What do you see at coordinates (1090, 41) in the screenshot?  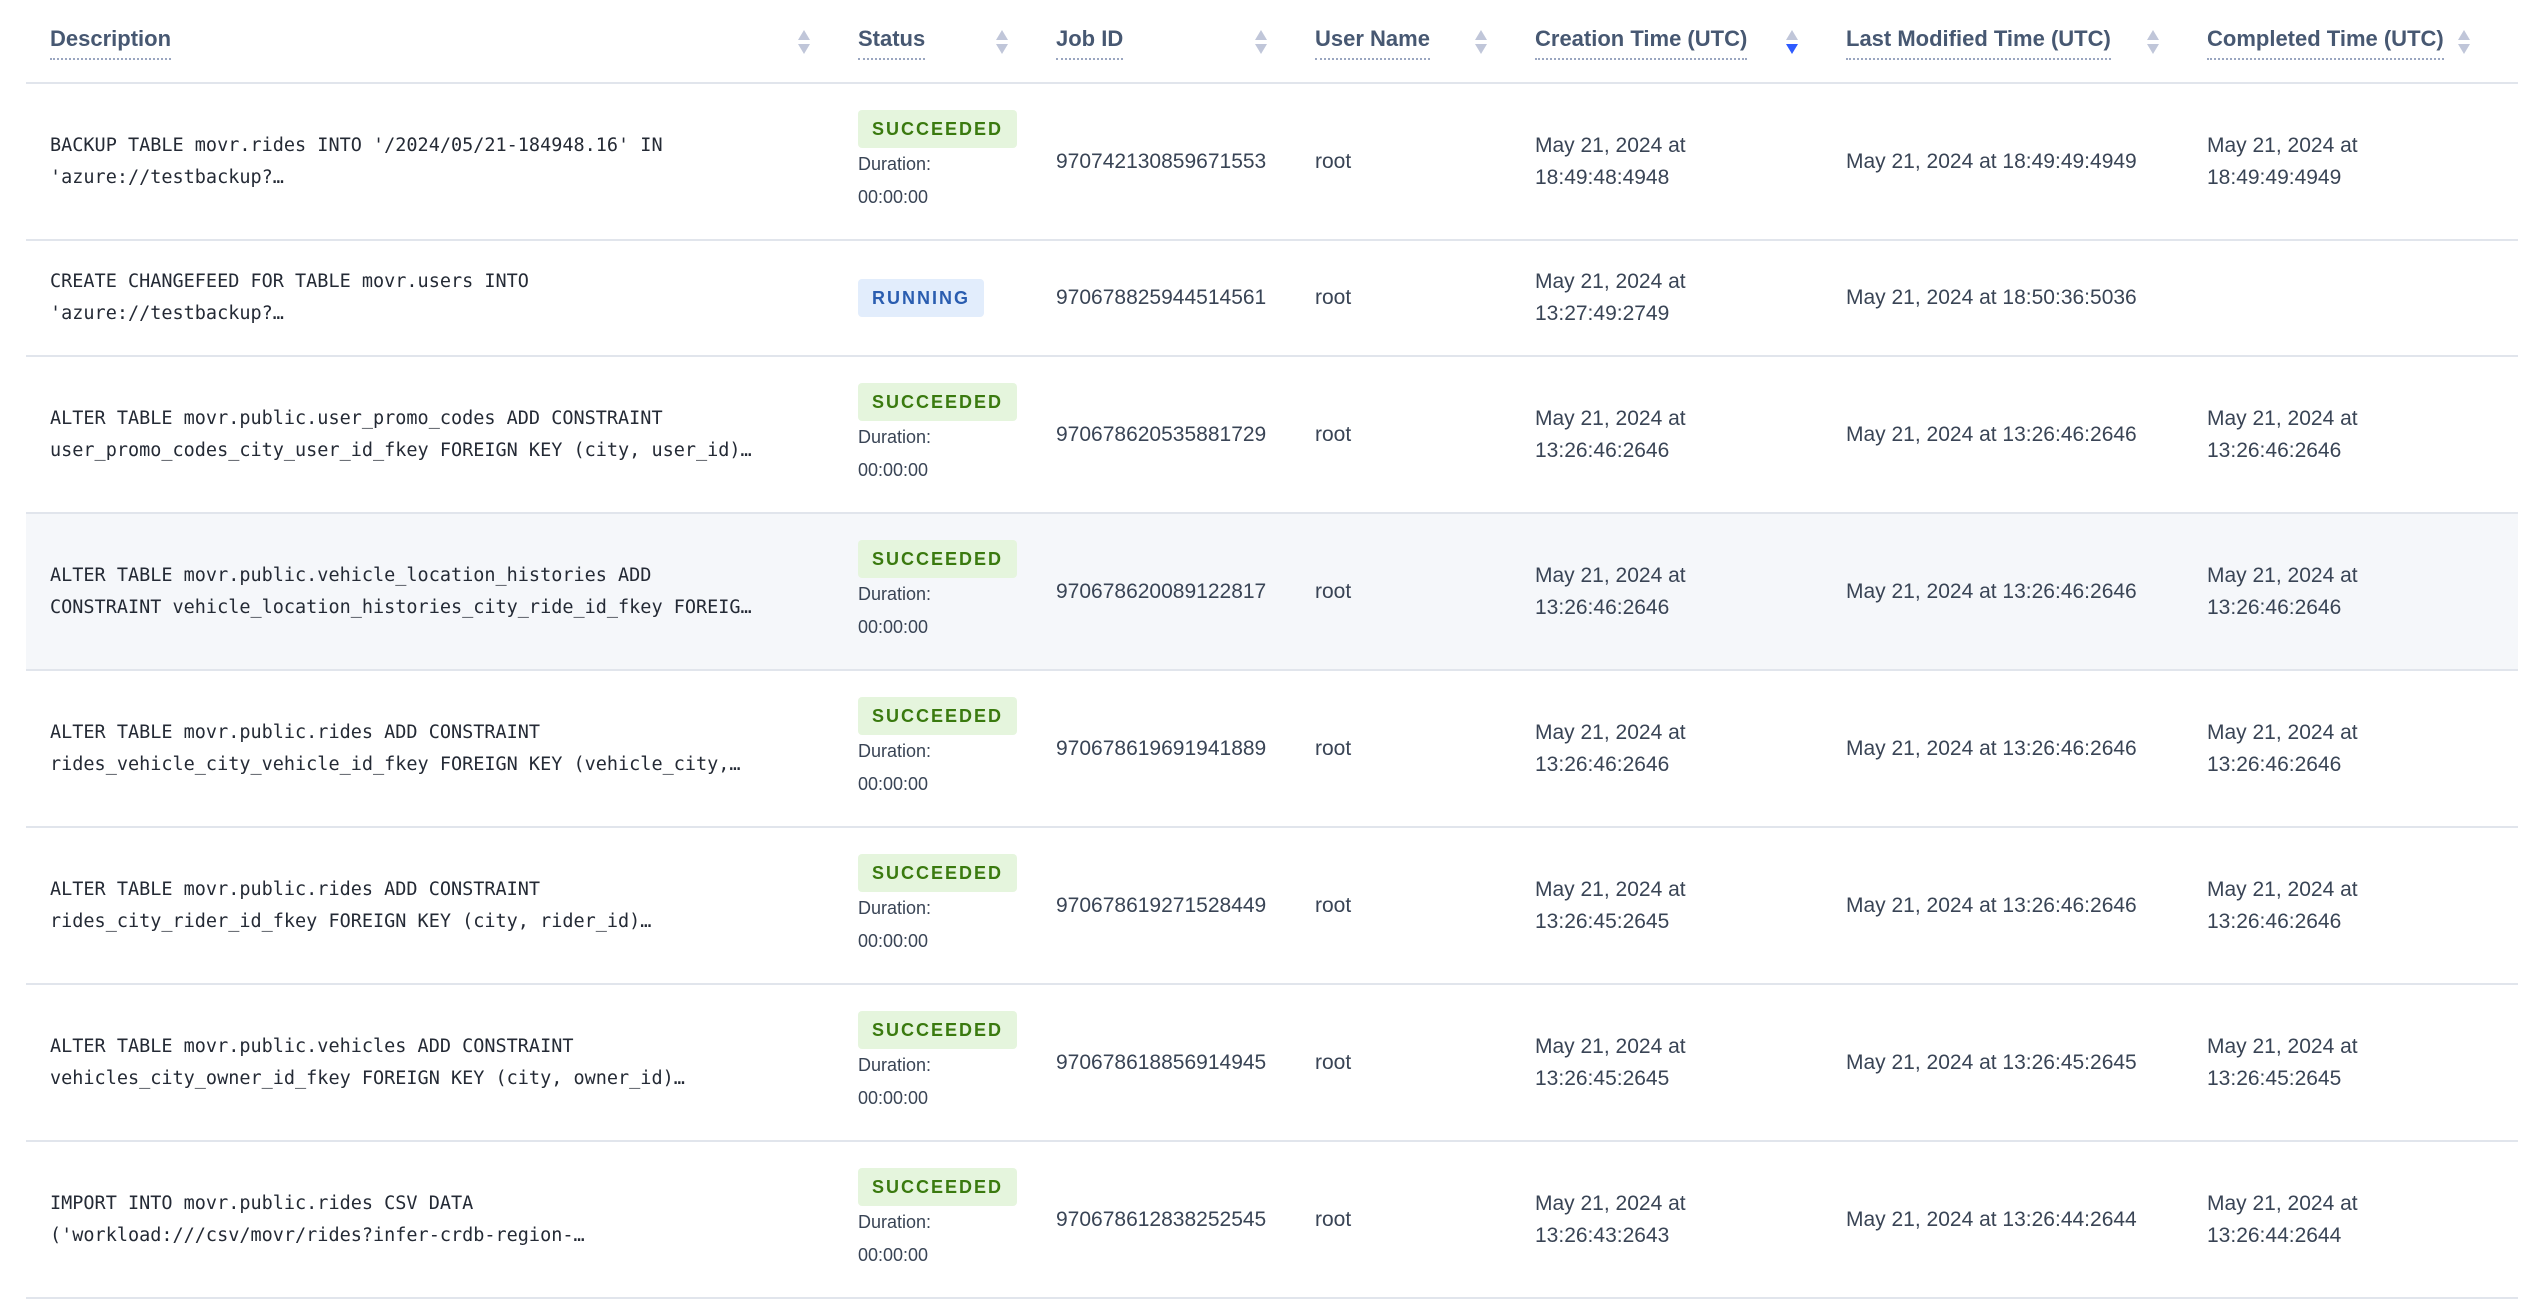 I see `column-header-label: Job ID` at bounding box center [1090, 41].